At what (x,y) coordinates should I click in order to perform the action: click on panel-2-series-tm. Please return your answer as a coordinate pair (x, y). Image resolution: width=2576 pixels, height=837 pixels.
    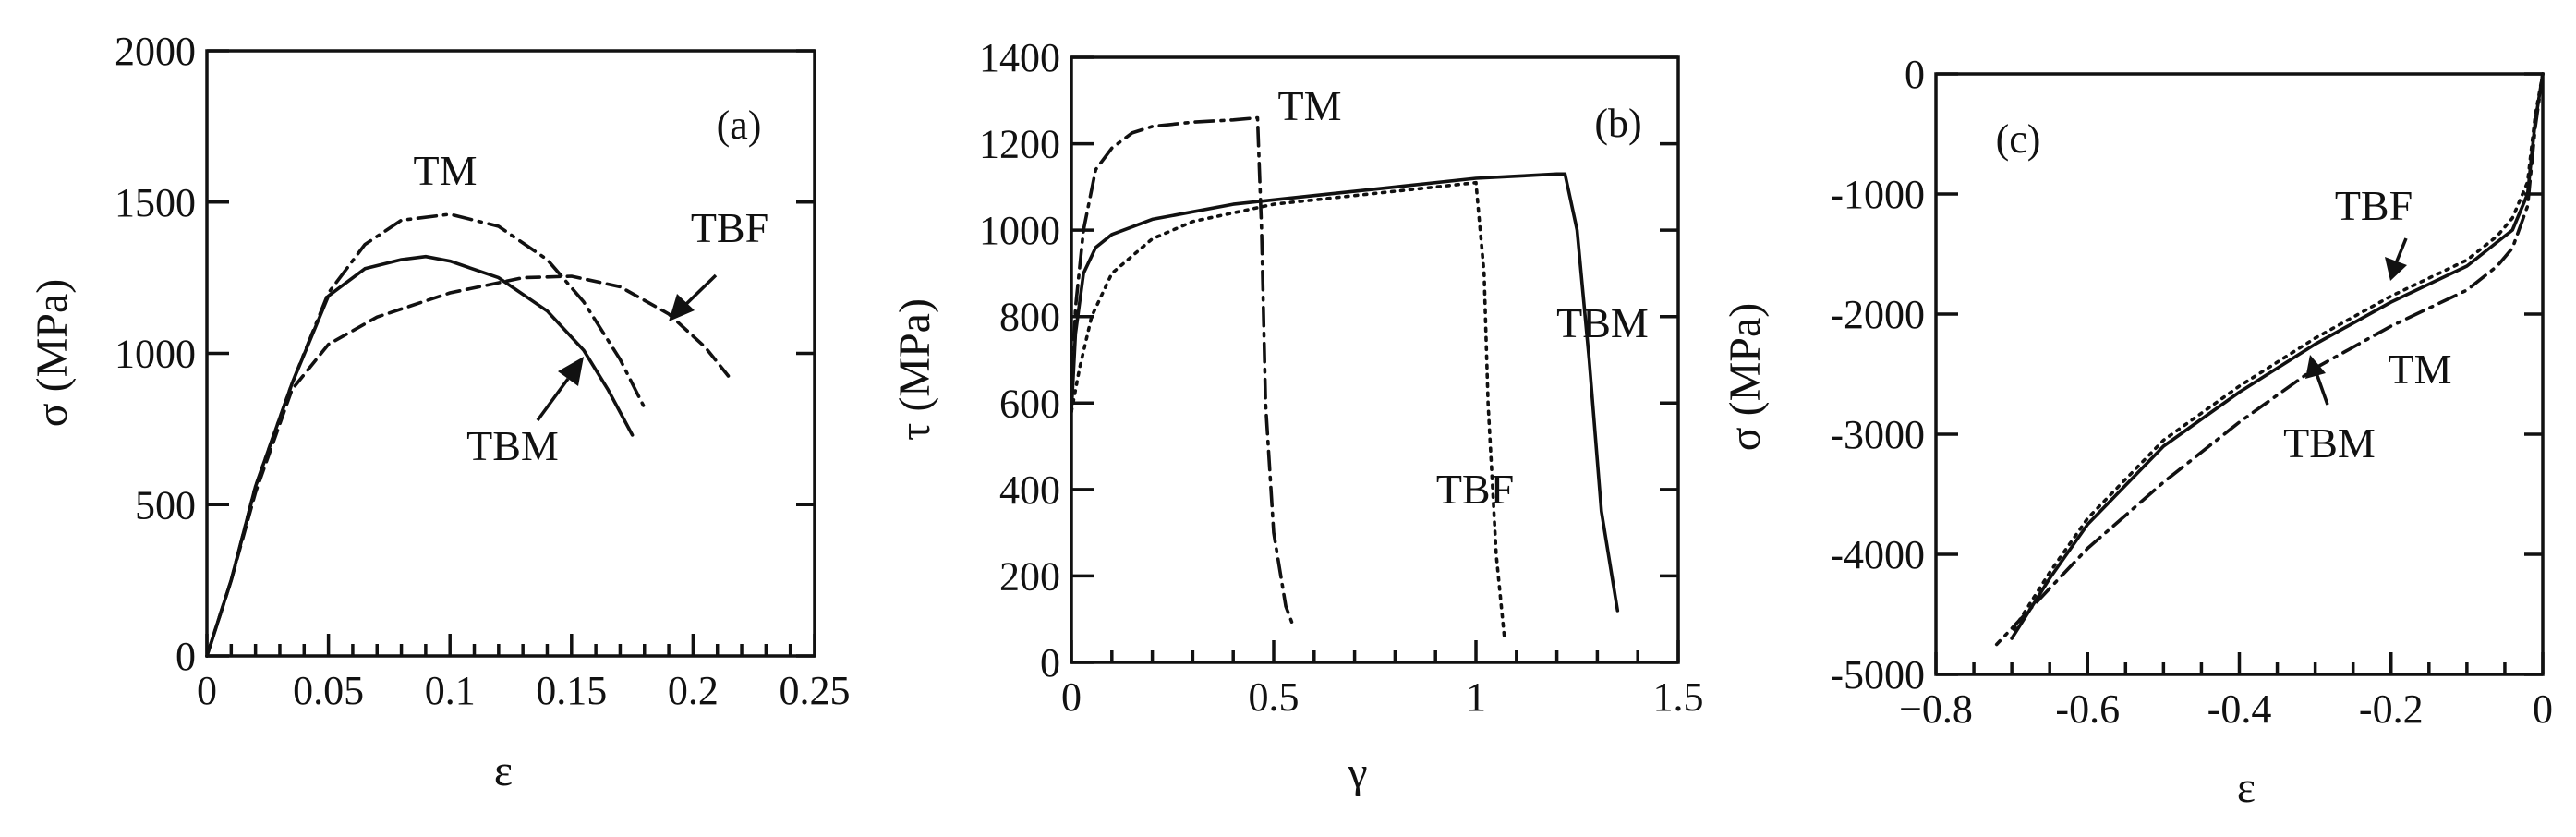
    Looking at the image, I should click on (2269, 360).